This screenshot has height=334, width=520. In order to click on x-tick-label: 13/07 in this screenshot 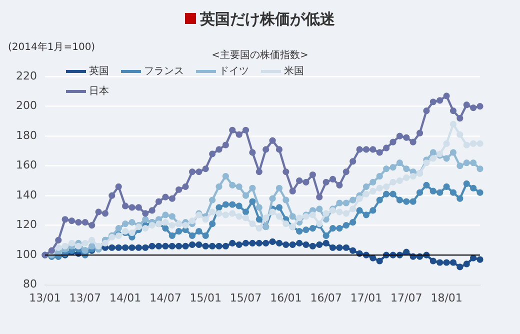, I will do `click(85, 297)`.